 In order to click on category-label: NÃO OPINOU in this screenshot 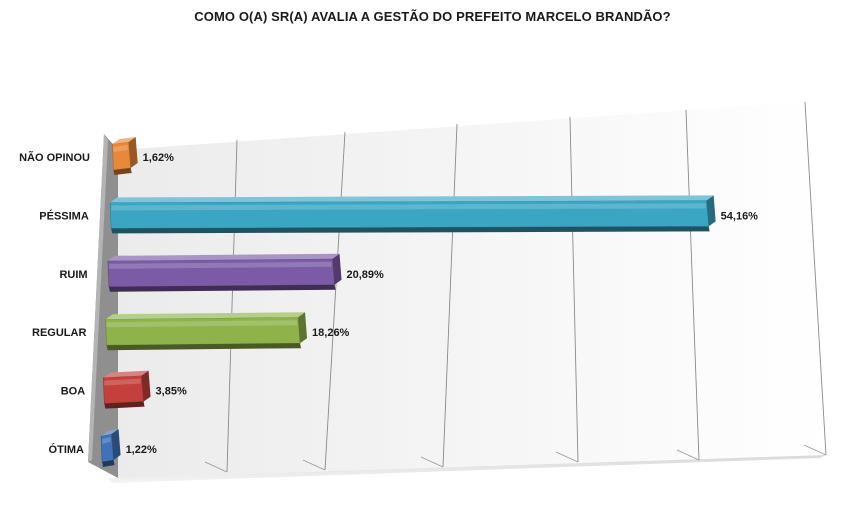, I will do `click(54, 157)`.